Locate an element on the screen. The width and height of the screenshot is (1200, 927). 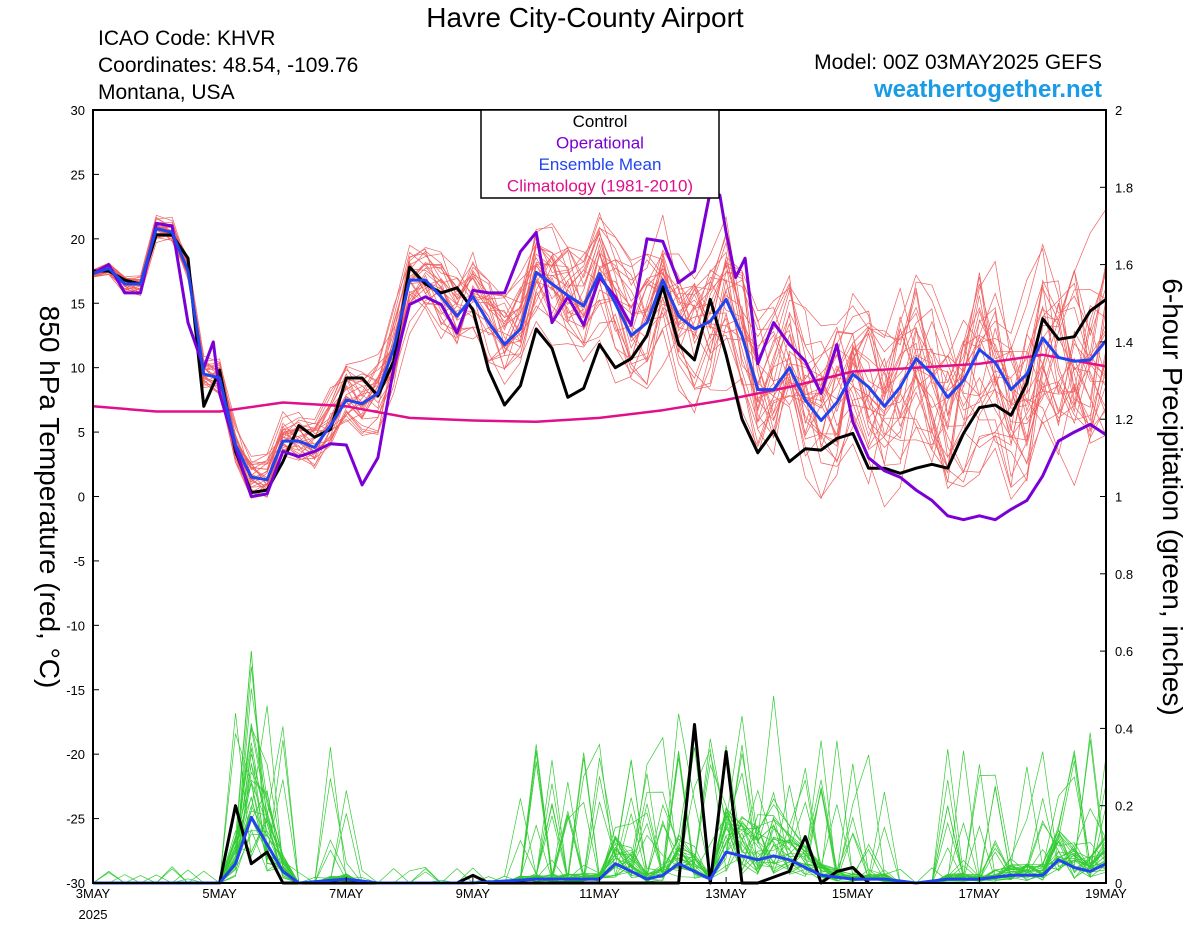
x-tick-year-label: 2025 is located at coordinates (93, 914).